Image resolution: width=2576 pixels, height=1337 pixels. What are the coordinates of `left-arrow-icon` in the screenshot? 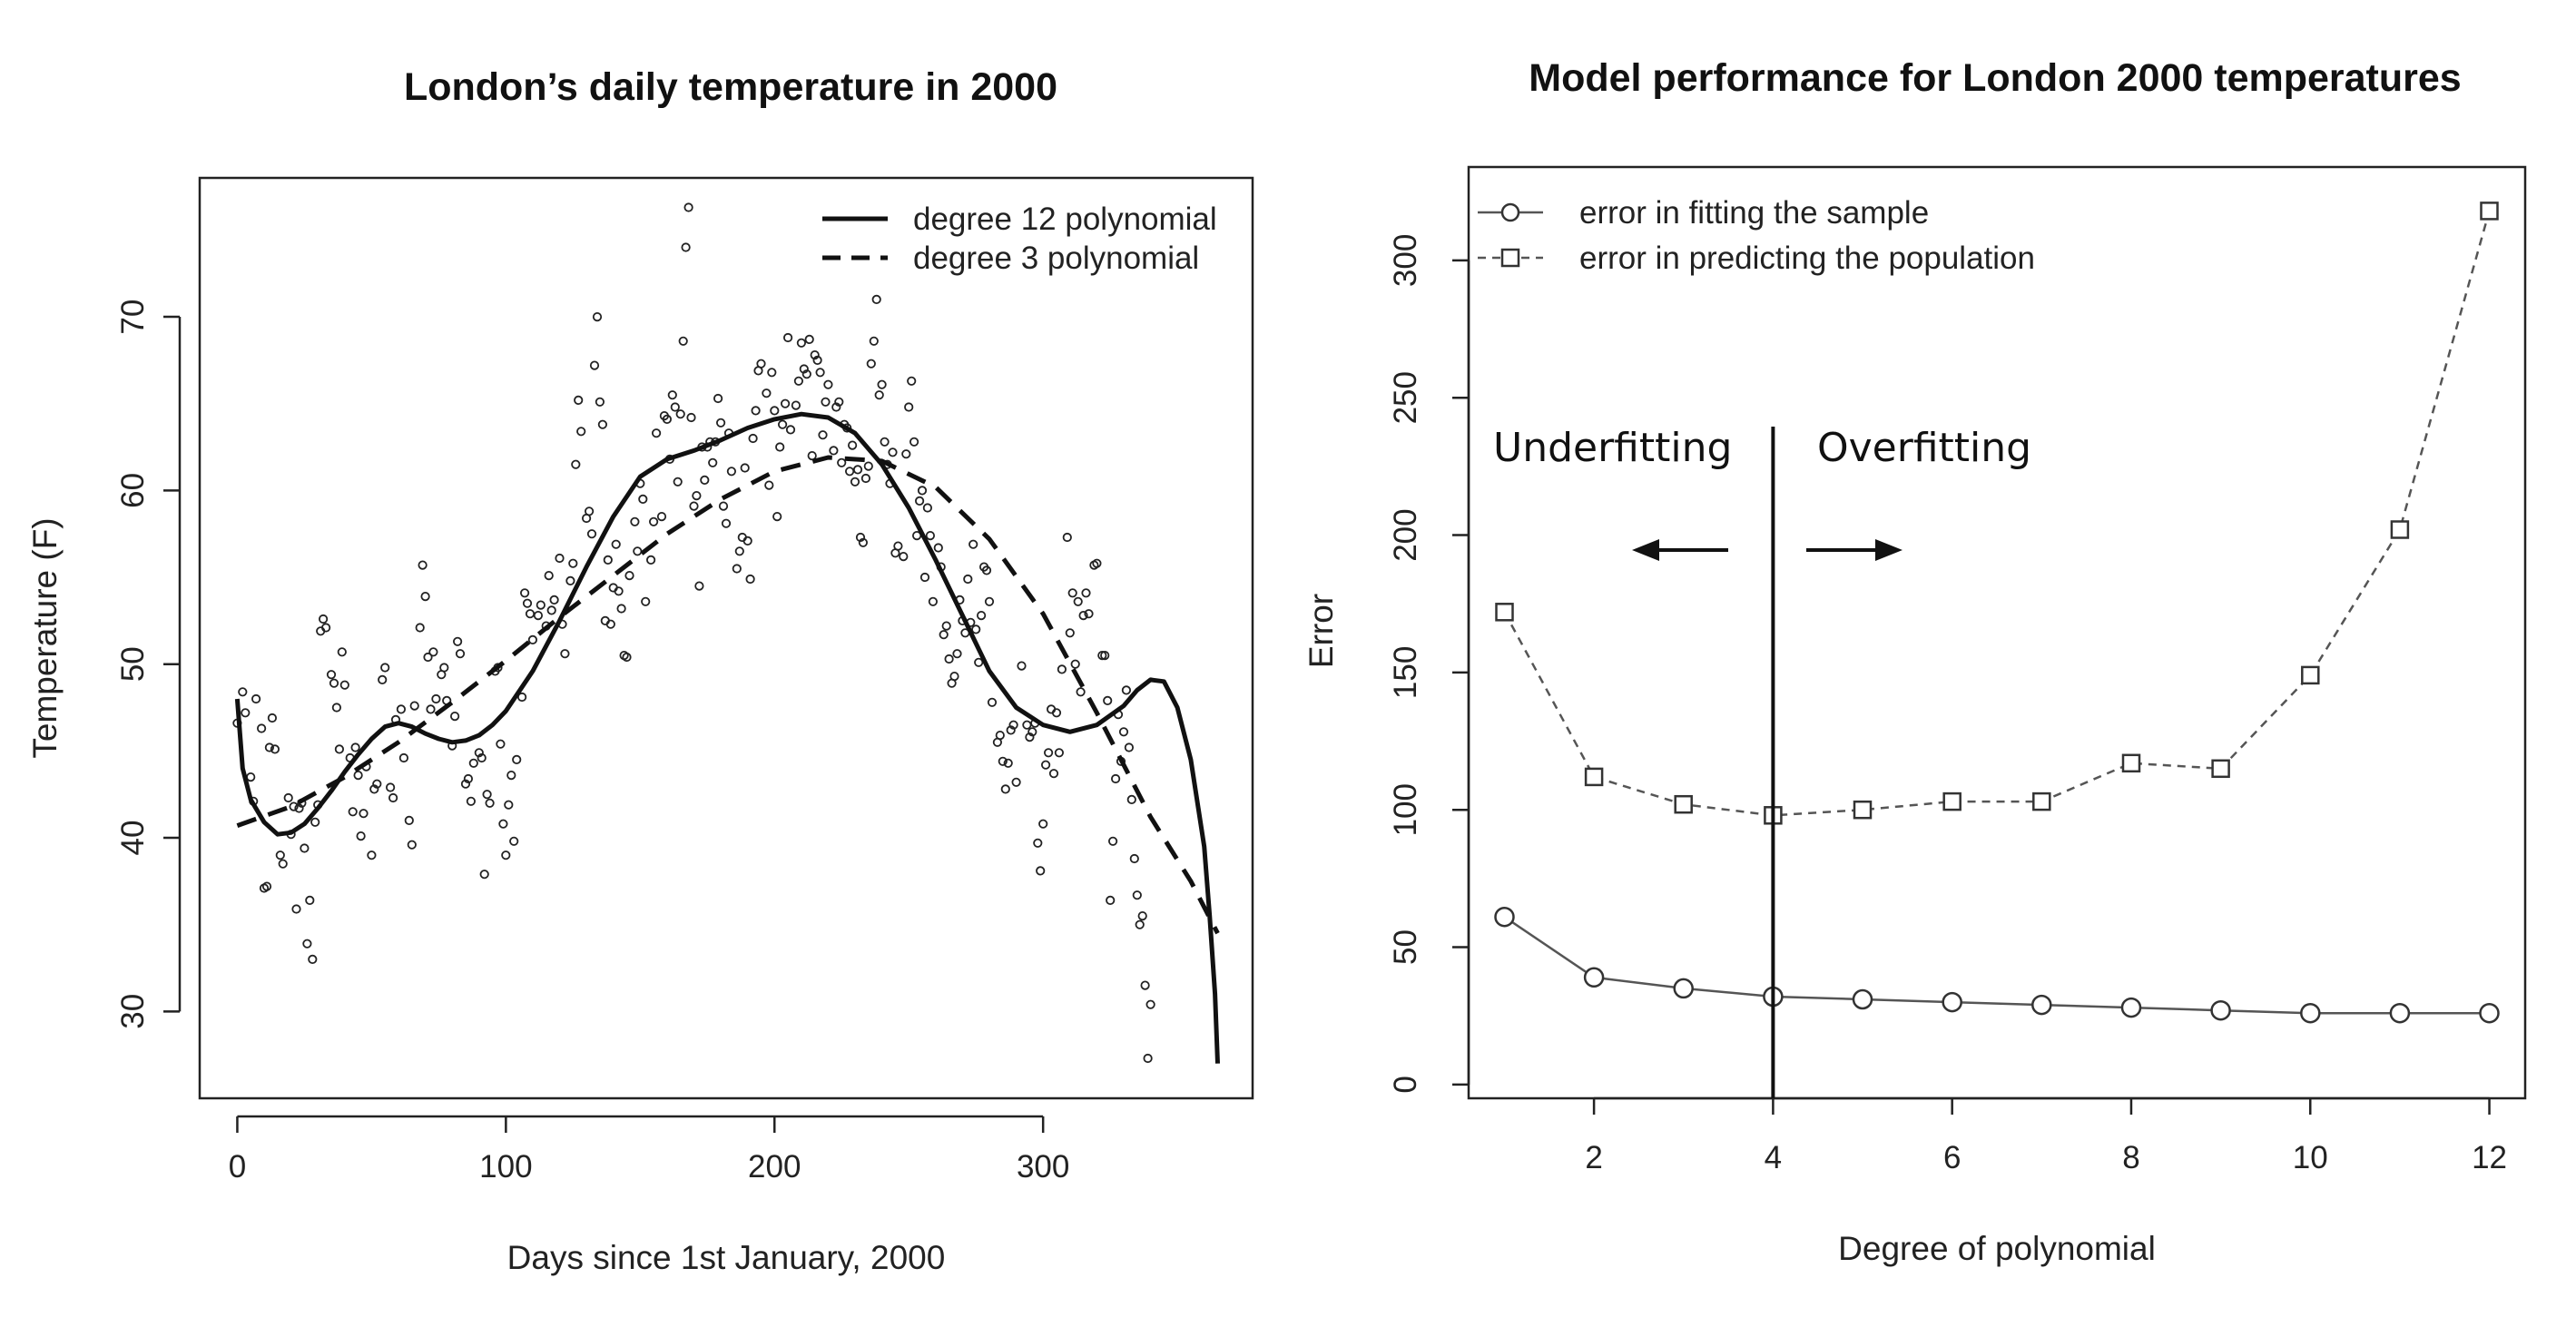 It's located at (1680, 550).